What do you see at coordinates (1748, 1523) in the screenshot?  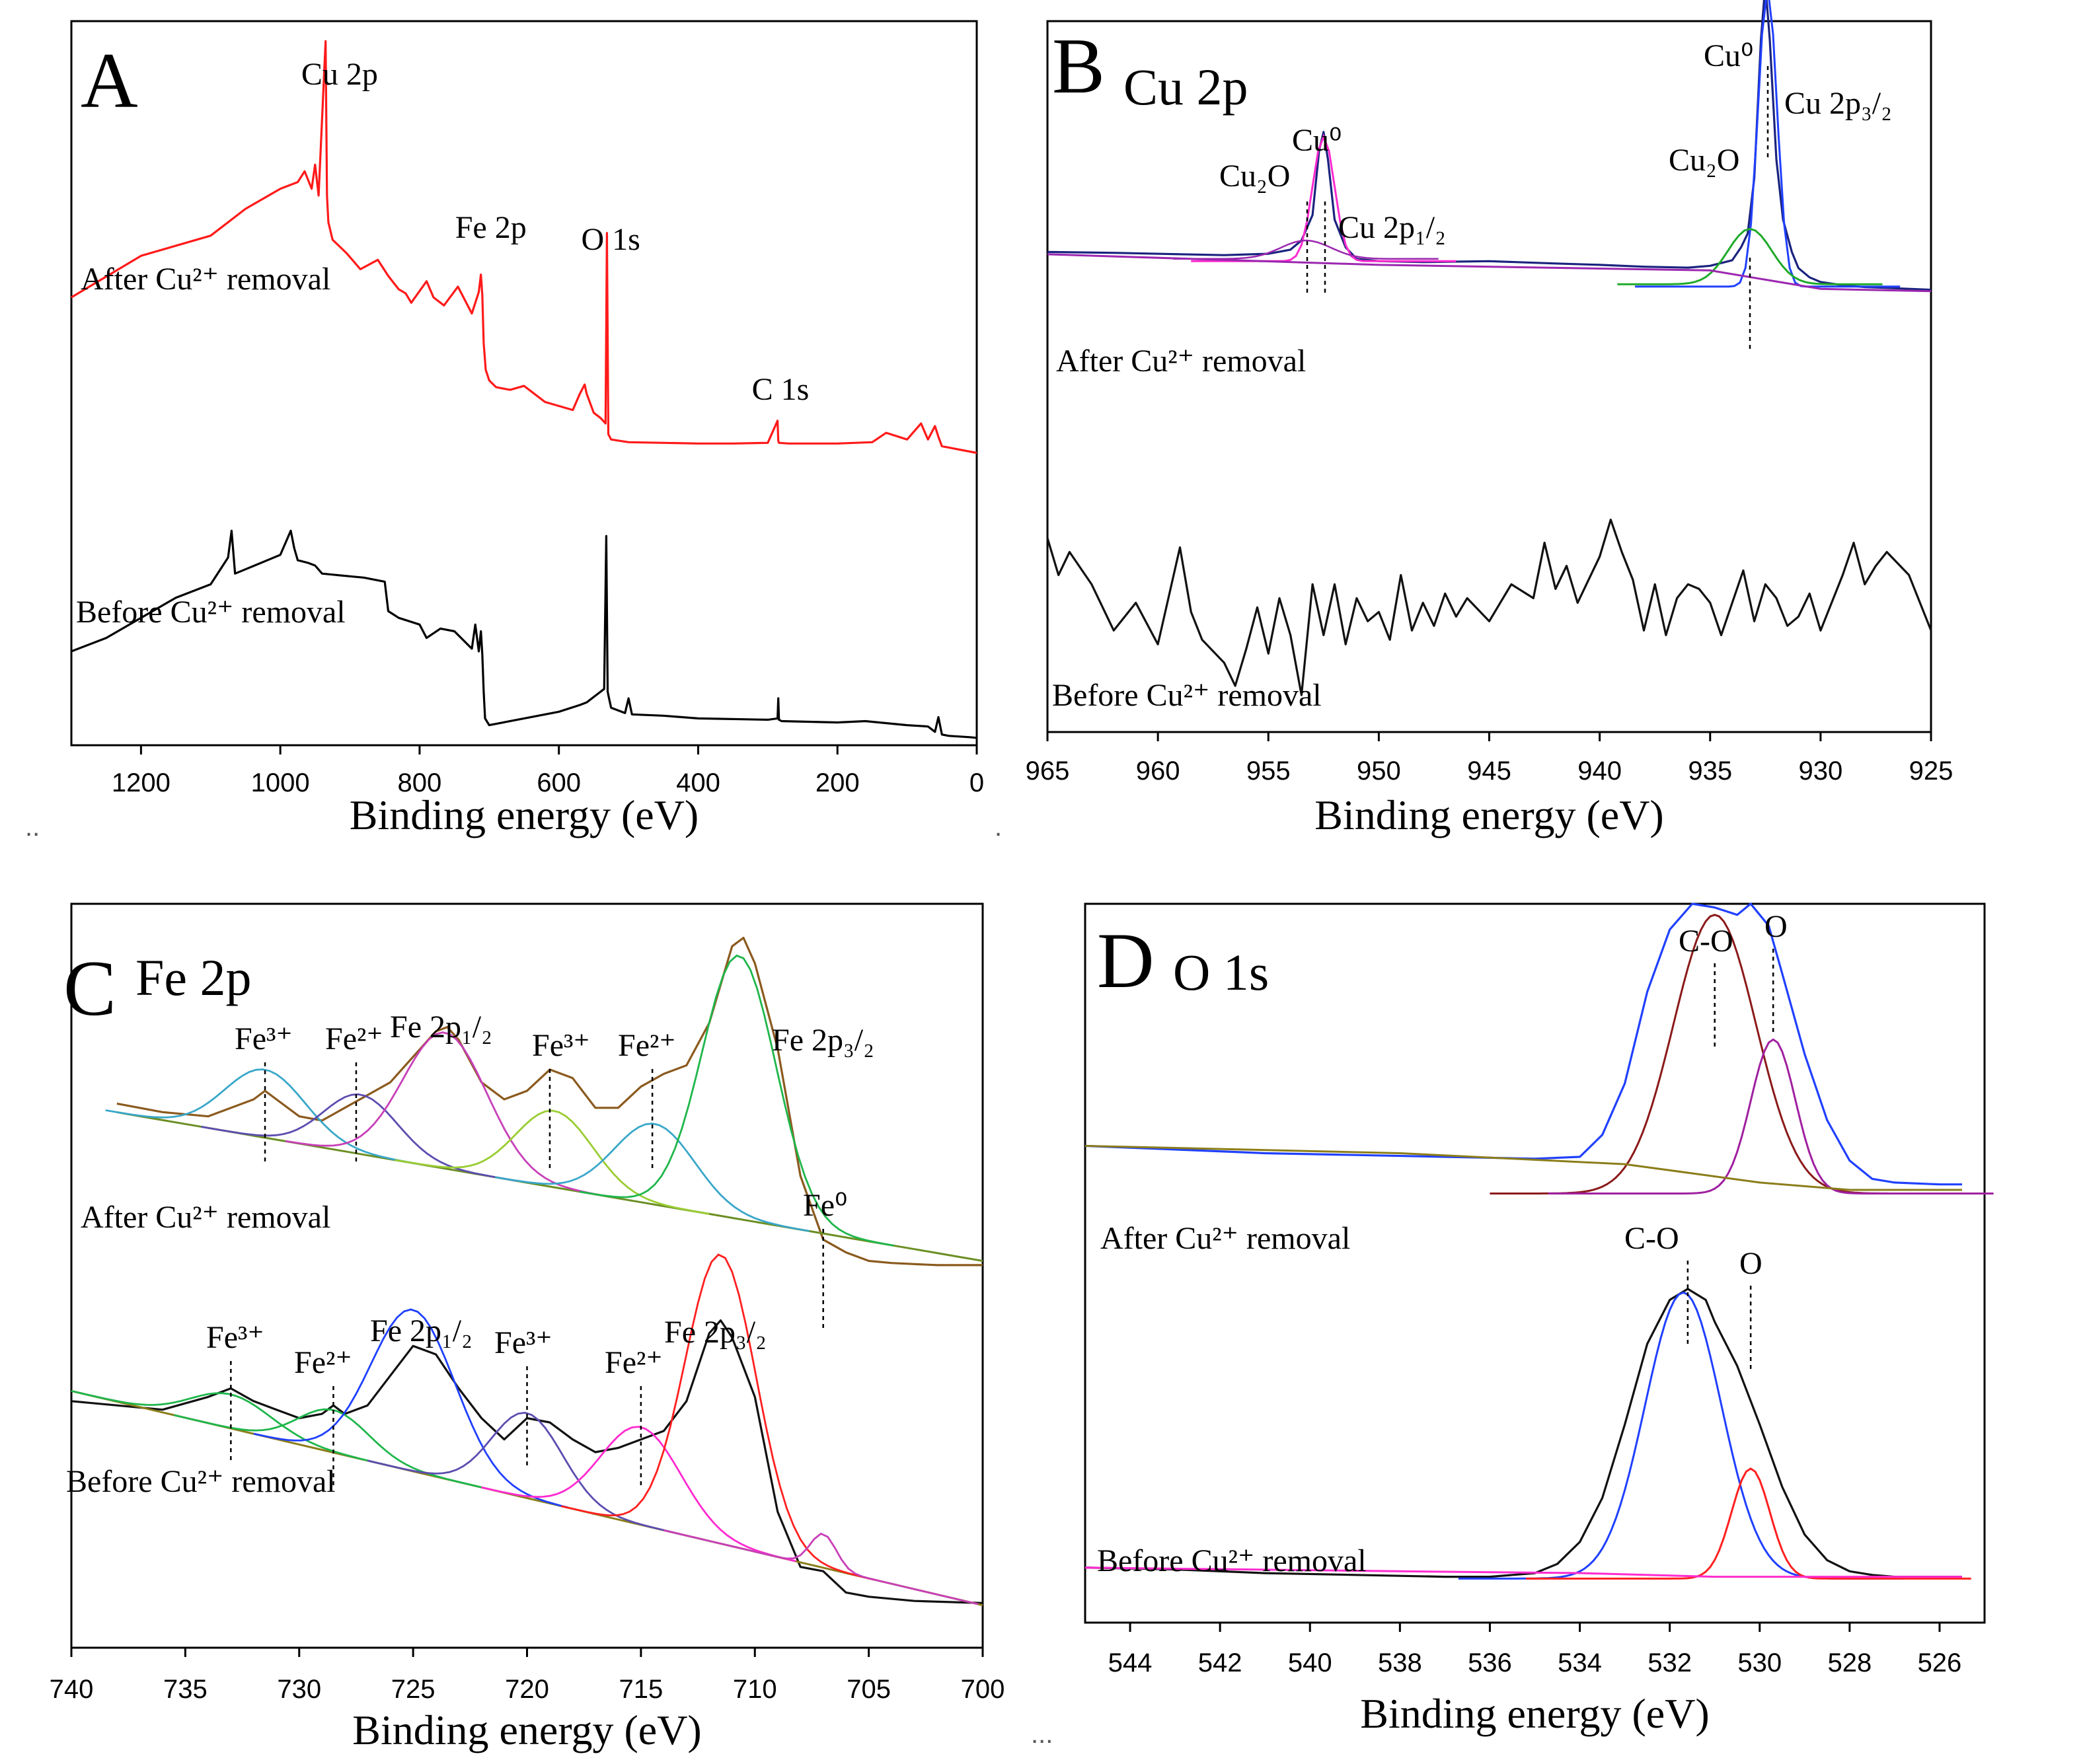 I see `fit-o-before` at bounding box center [1748, 1523].